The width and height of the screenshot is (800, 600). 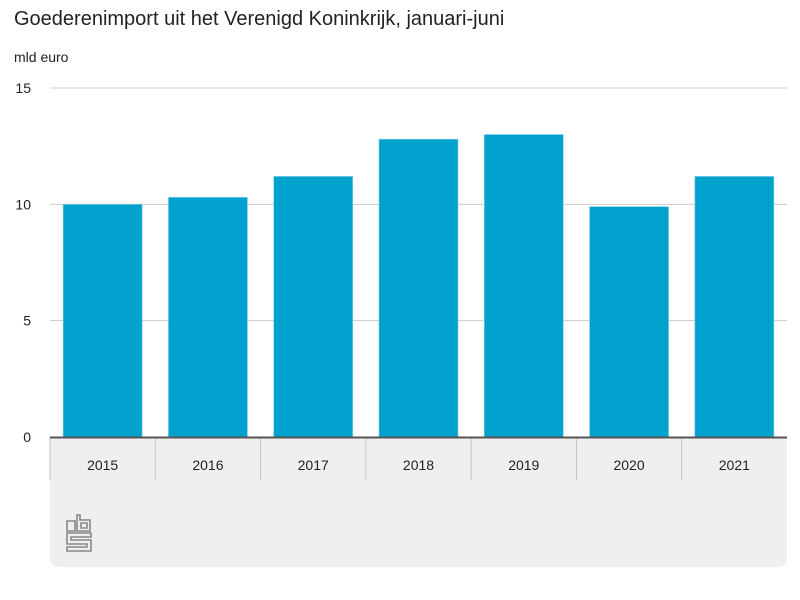 I want to click on y-tick-label: 5, so click(x=27, y=321).